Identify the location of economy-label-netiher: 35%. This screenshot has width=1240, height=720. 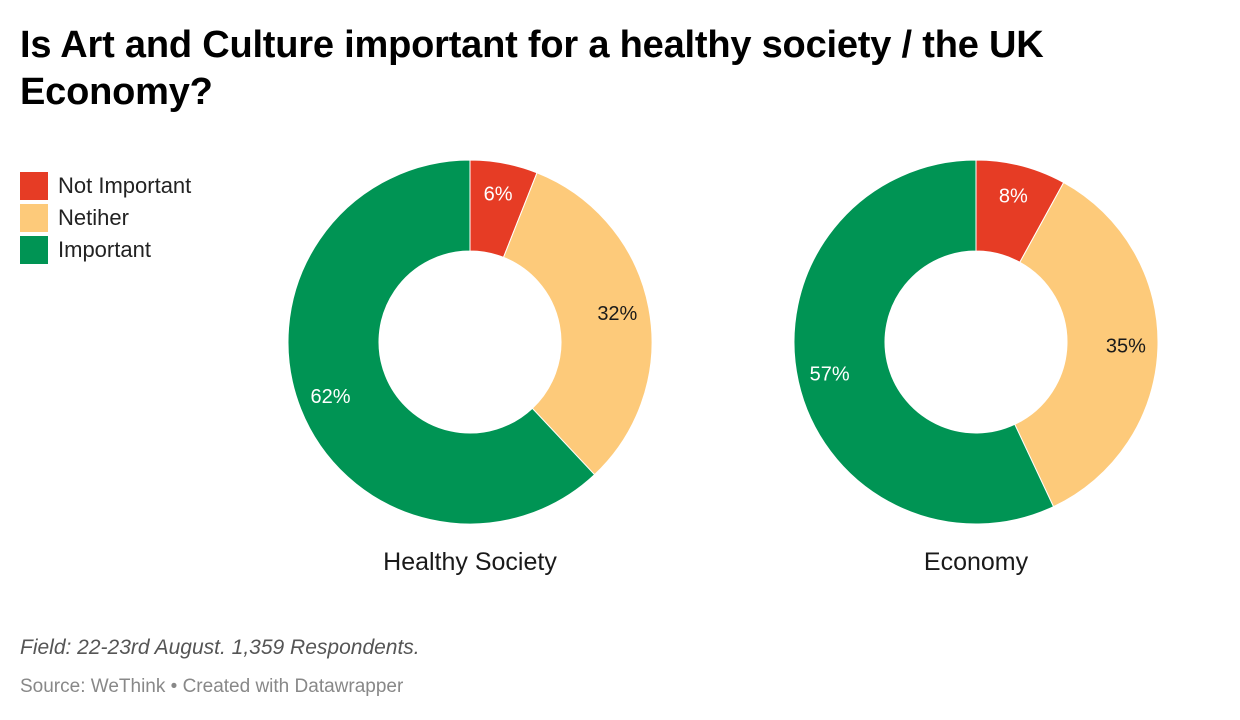
(1126, 347).